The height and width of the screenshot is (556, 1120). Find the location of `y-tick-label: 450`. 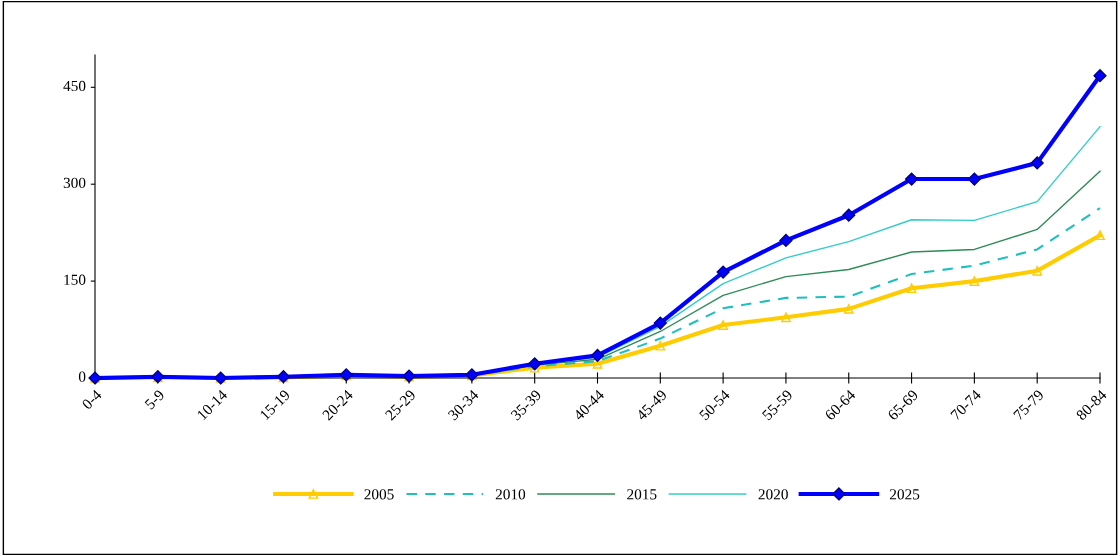

y-tick-label: 450 is located at coordinates (74, 86).